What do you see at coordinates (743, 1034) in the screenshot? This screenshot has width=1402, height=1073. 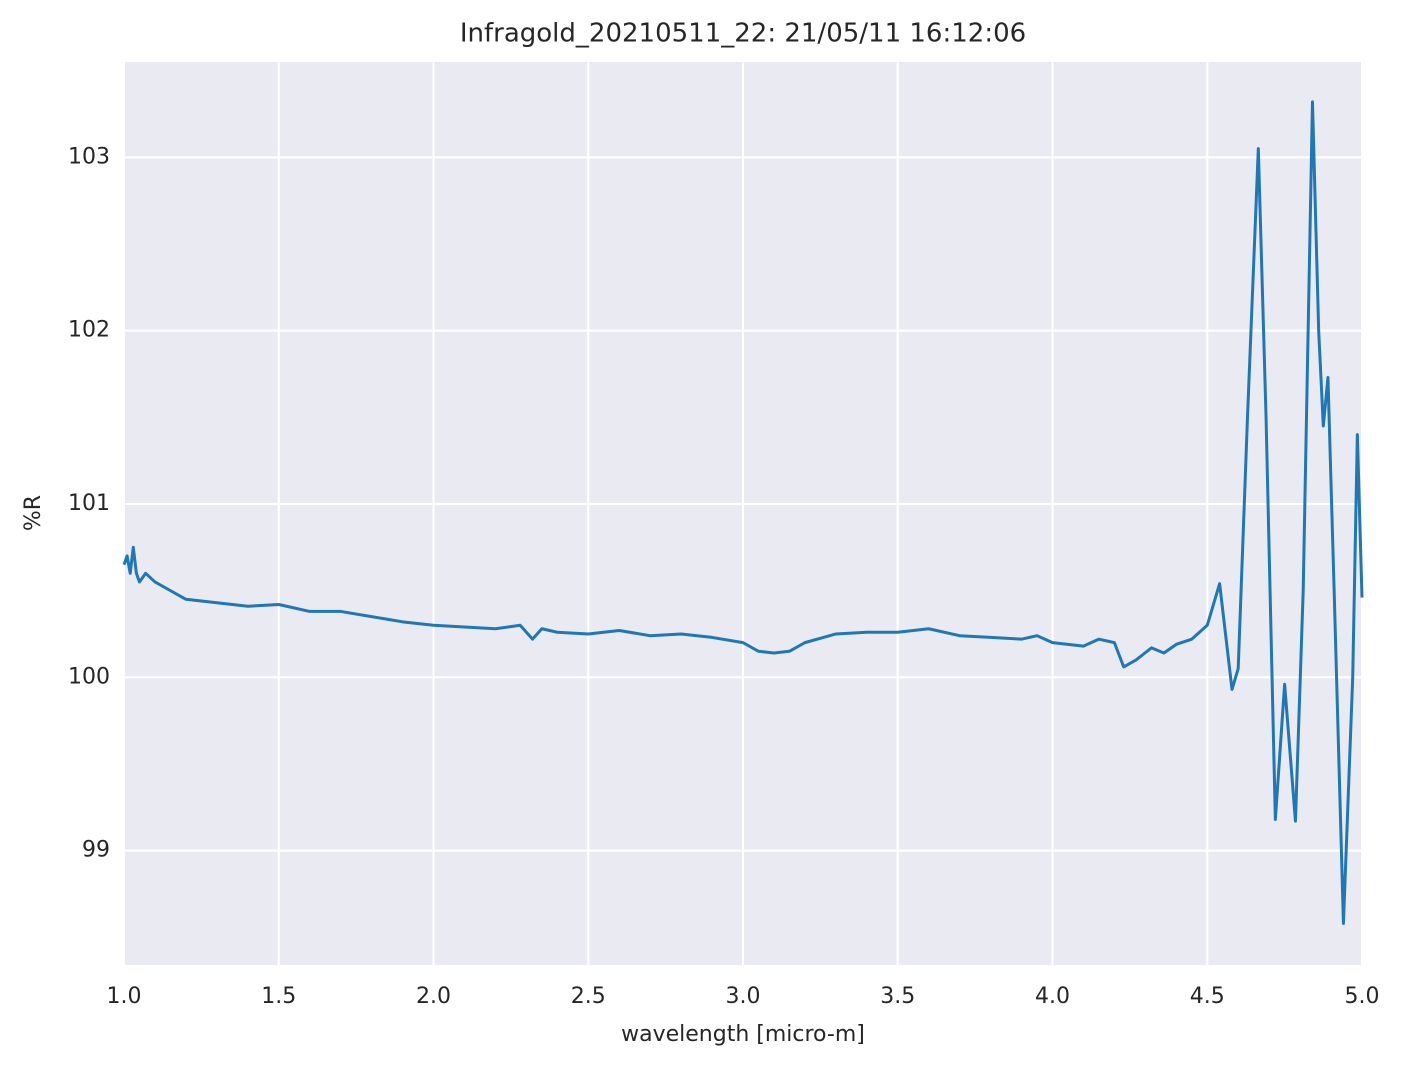 I see `x-axis-label: wavelength [micro-m]` at bounding box center [743, 1034].